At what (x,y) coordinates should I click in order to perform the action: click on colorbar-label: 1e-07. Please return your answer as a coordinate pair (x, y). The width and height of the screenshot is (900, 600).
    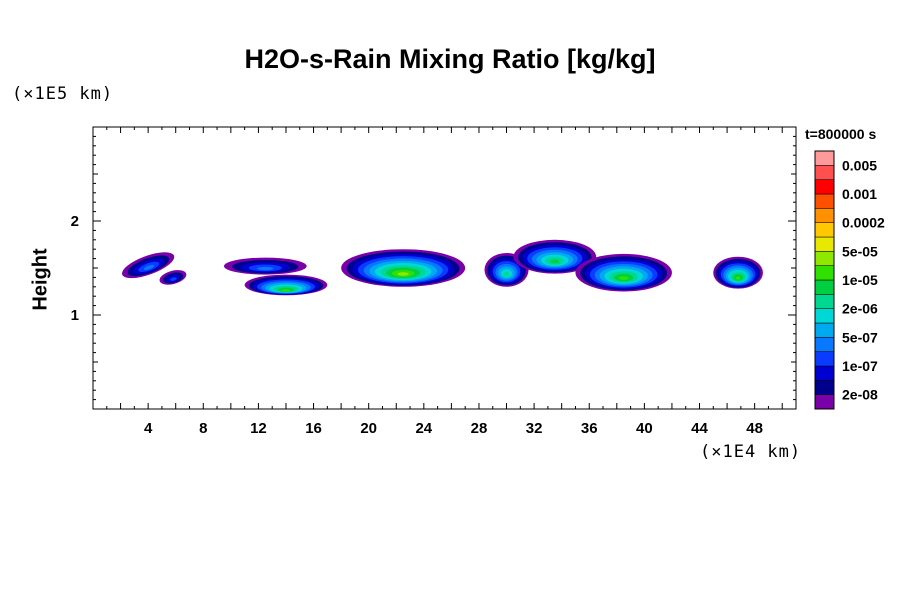
    Looking at the image, I should click on (860, 366).